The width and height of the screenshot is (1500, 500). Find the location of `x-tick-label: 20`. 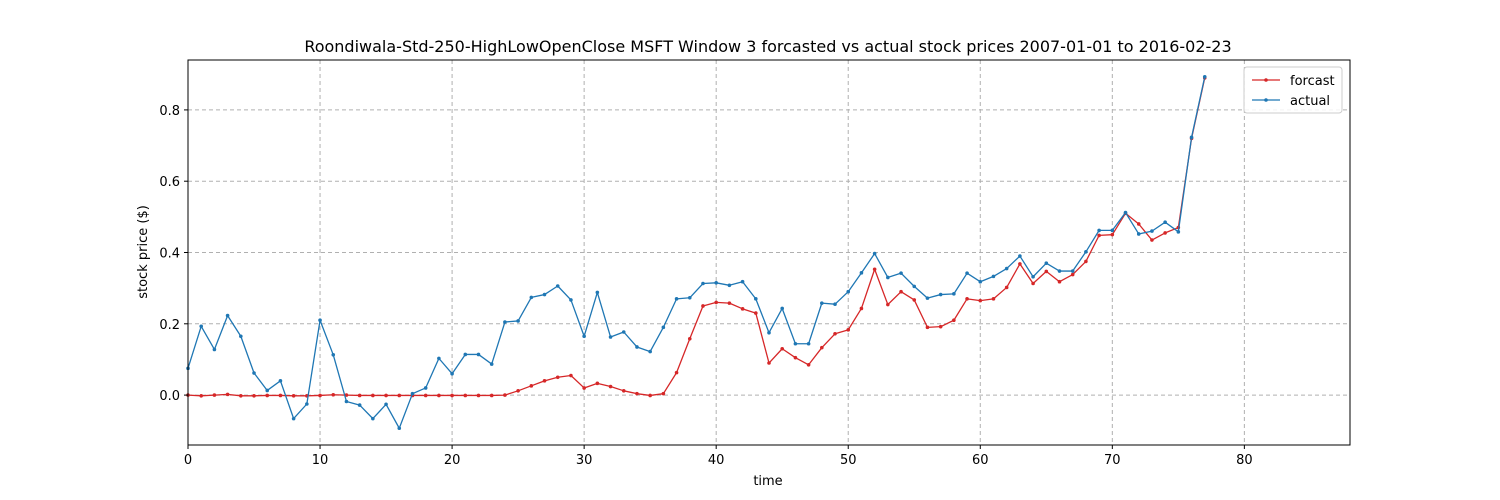

x-tick-label: 20 is located at coordinates (452, 460).